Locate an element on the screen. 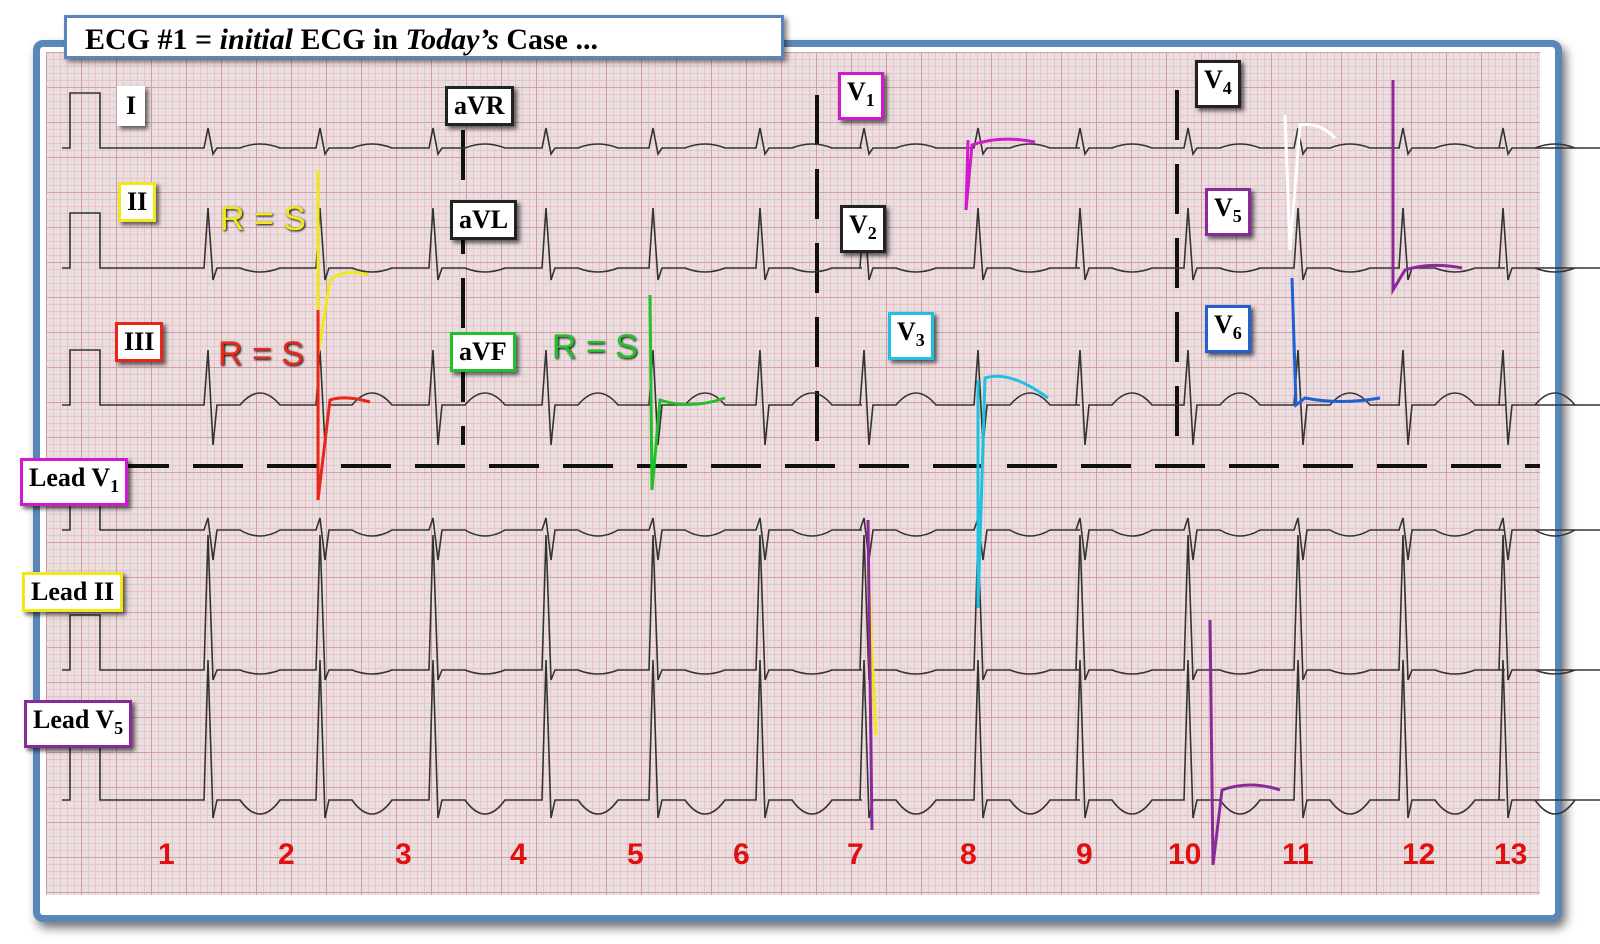  label-sub: 6 is located at coordinates (1237, 333).